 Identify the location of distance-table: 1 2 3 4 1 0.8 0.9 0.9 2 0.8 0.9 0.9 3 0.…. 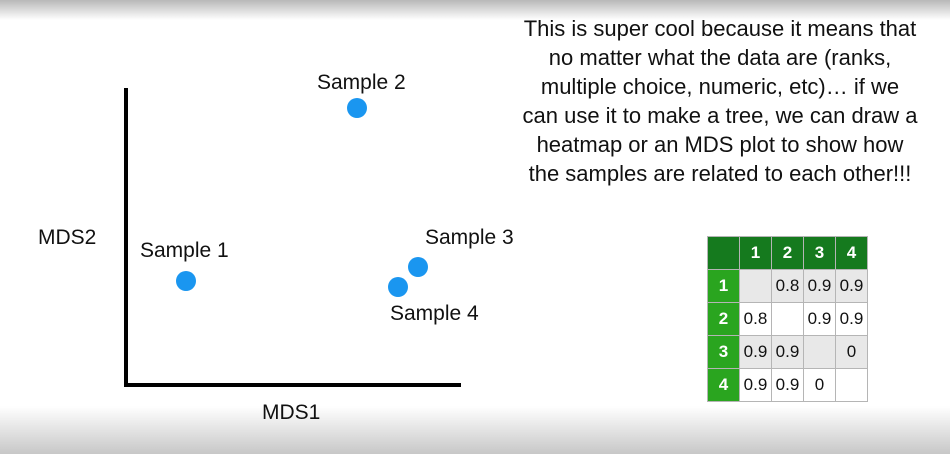
(787, 319).